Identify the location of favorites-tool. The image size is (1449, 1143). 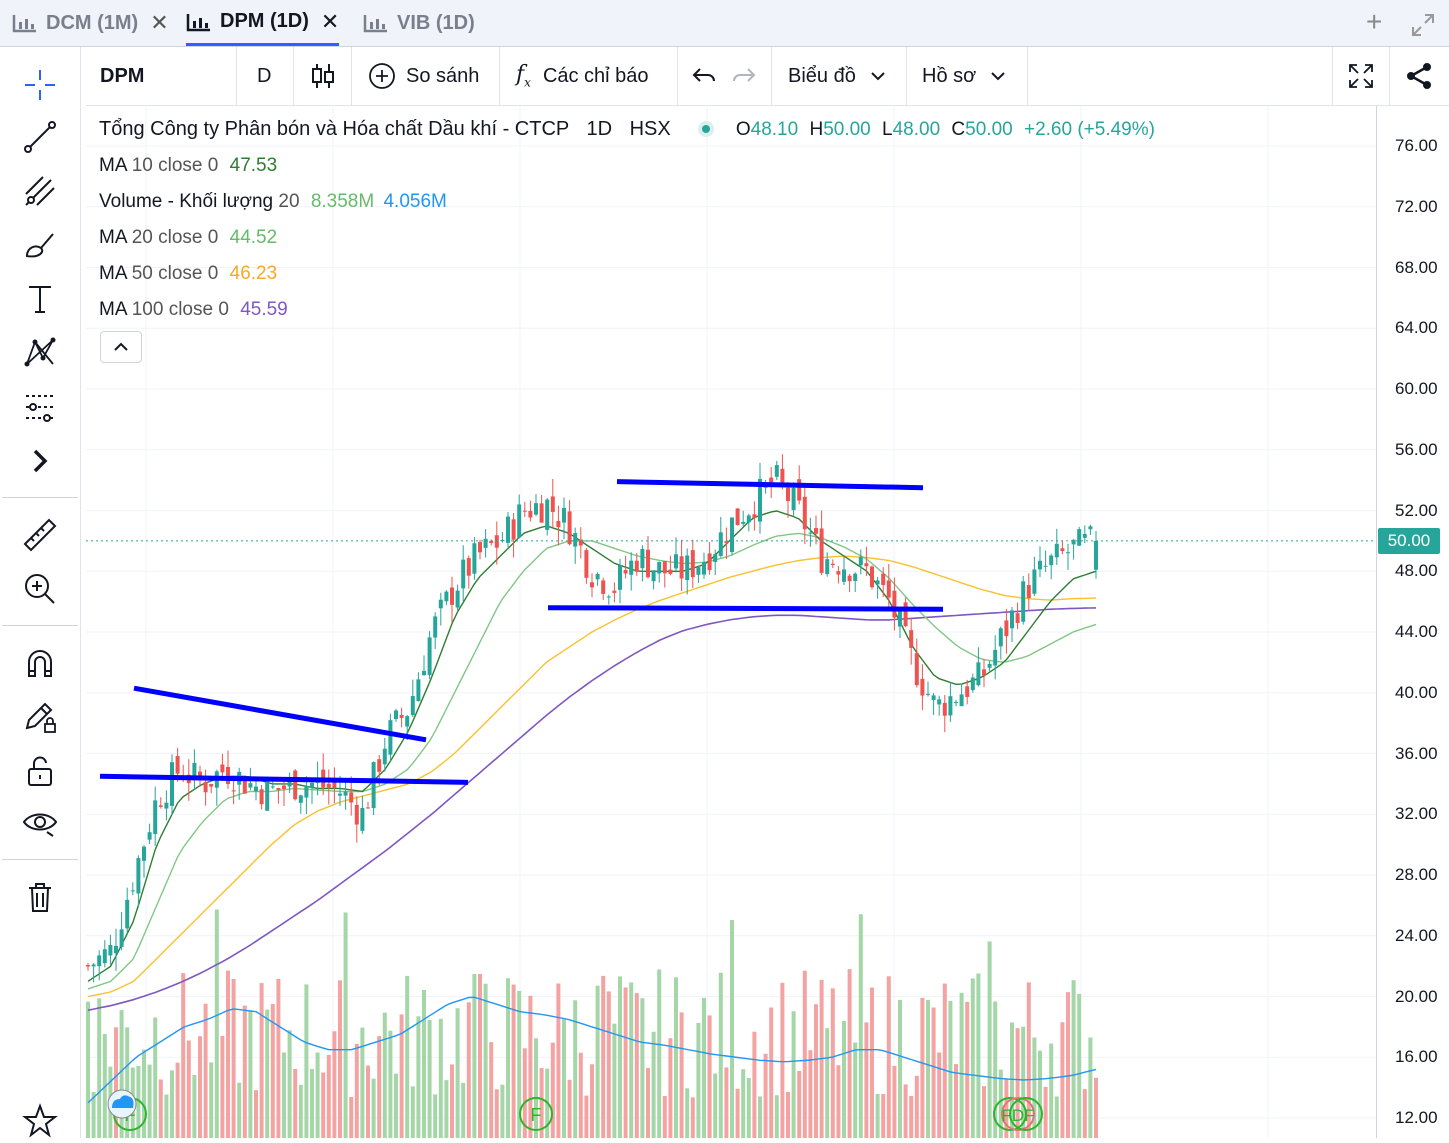
(40, 1121).